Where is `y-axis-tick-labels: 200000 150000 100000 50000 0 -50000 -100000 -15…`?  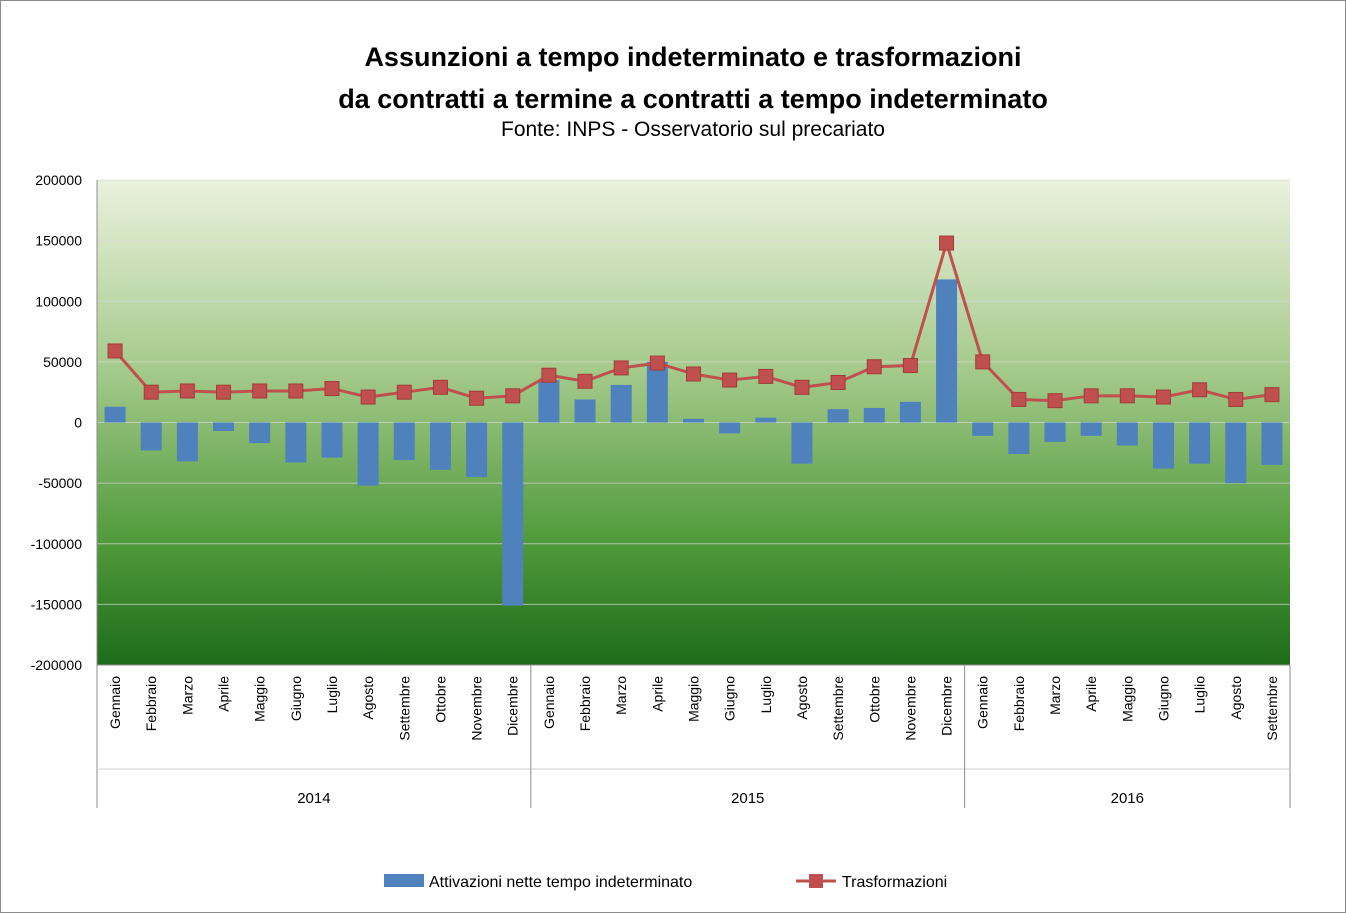
y-axis-tick-labels: 200000 150000 100000 50000 0 -50000 -100000 -15… is located at coordinates (57, 422).